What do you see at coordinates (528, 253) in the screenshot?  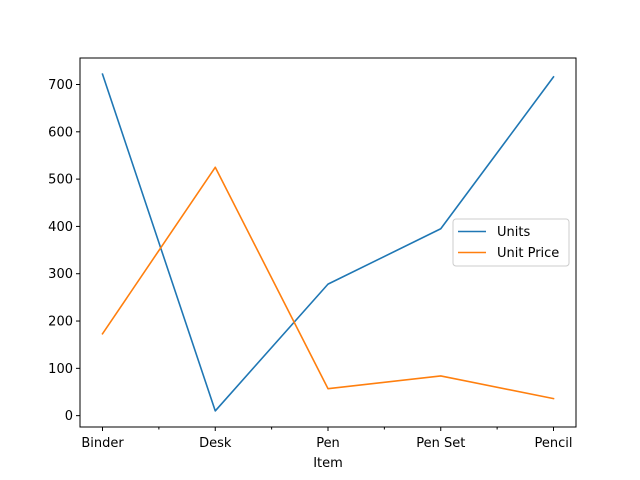 I see `legend-label: Unit Price` at bounding box center [528, 253].